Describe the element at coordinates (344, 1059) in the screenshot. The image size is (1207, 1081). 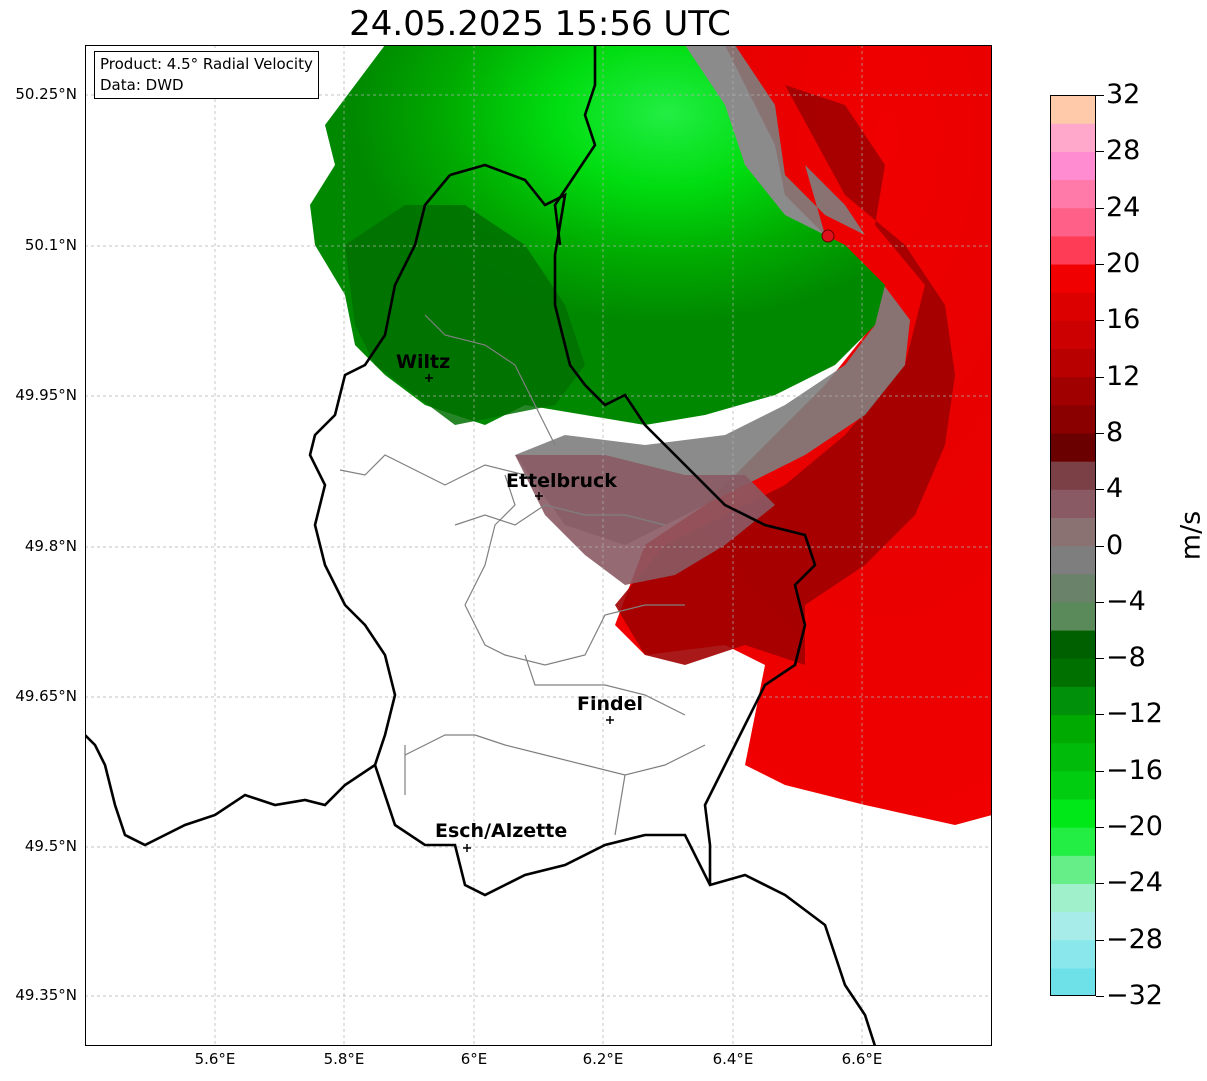
I see `lon-tick-label: 5.8°E` at that location.